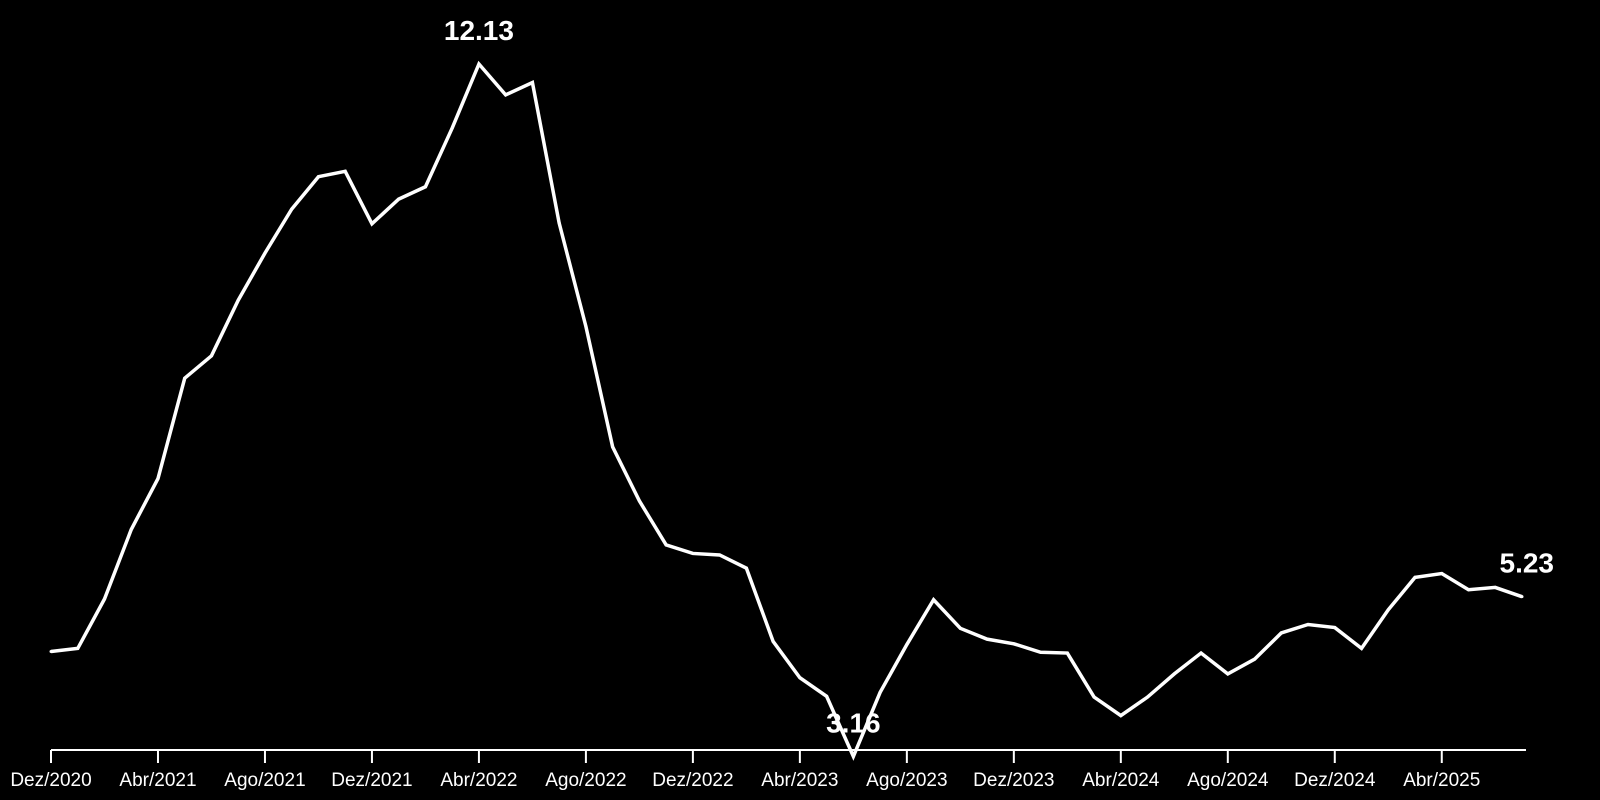 The height and width of the screenshot is (800, 1600). Describe the element at coordinates (1121, 780) in the screenshot. I see `x-tick-label: Abr/2024` at that location.